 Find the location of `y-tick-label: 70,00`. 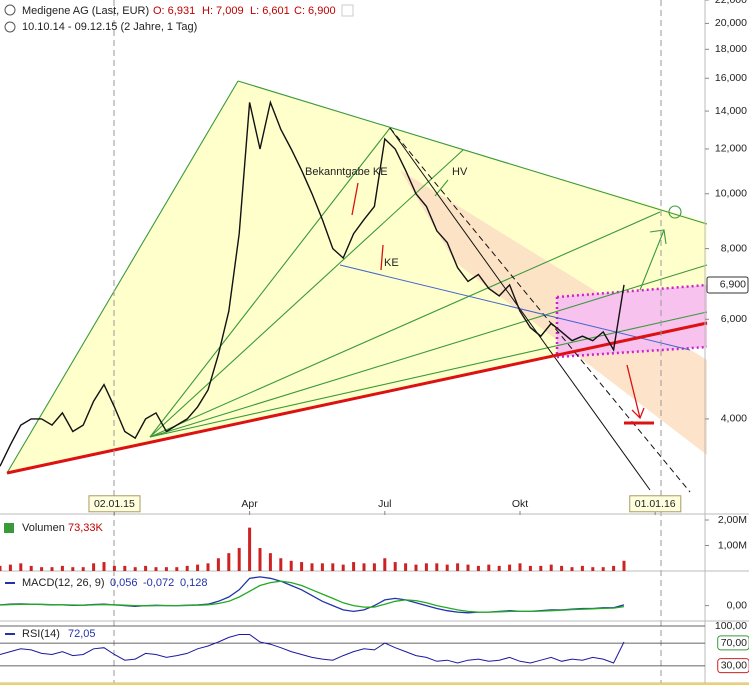

y-tick-label: 70,00 is located at coordinates (734, 643).